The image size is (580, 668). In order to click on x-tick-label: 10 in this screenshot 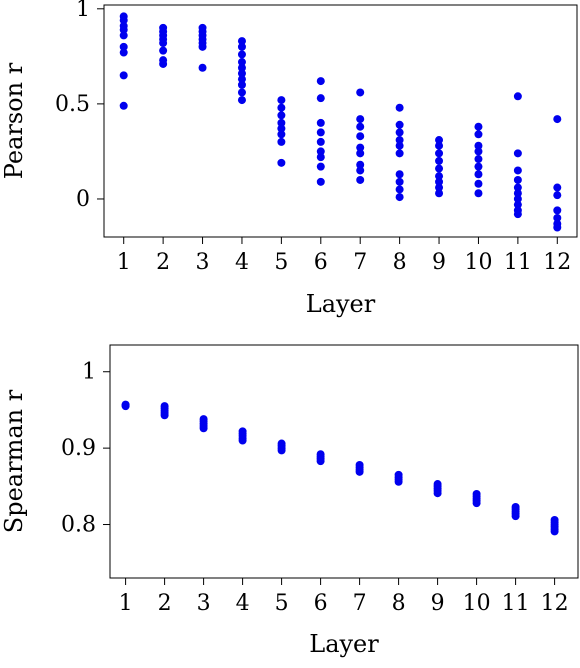, I will do `click(477, 603)`.